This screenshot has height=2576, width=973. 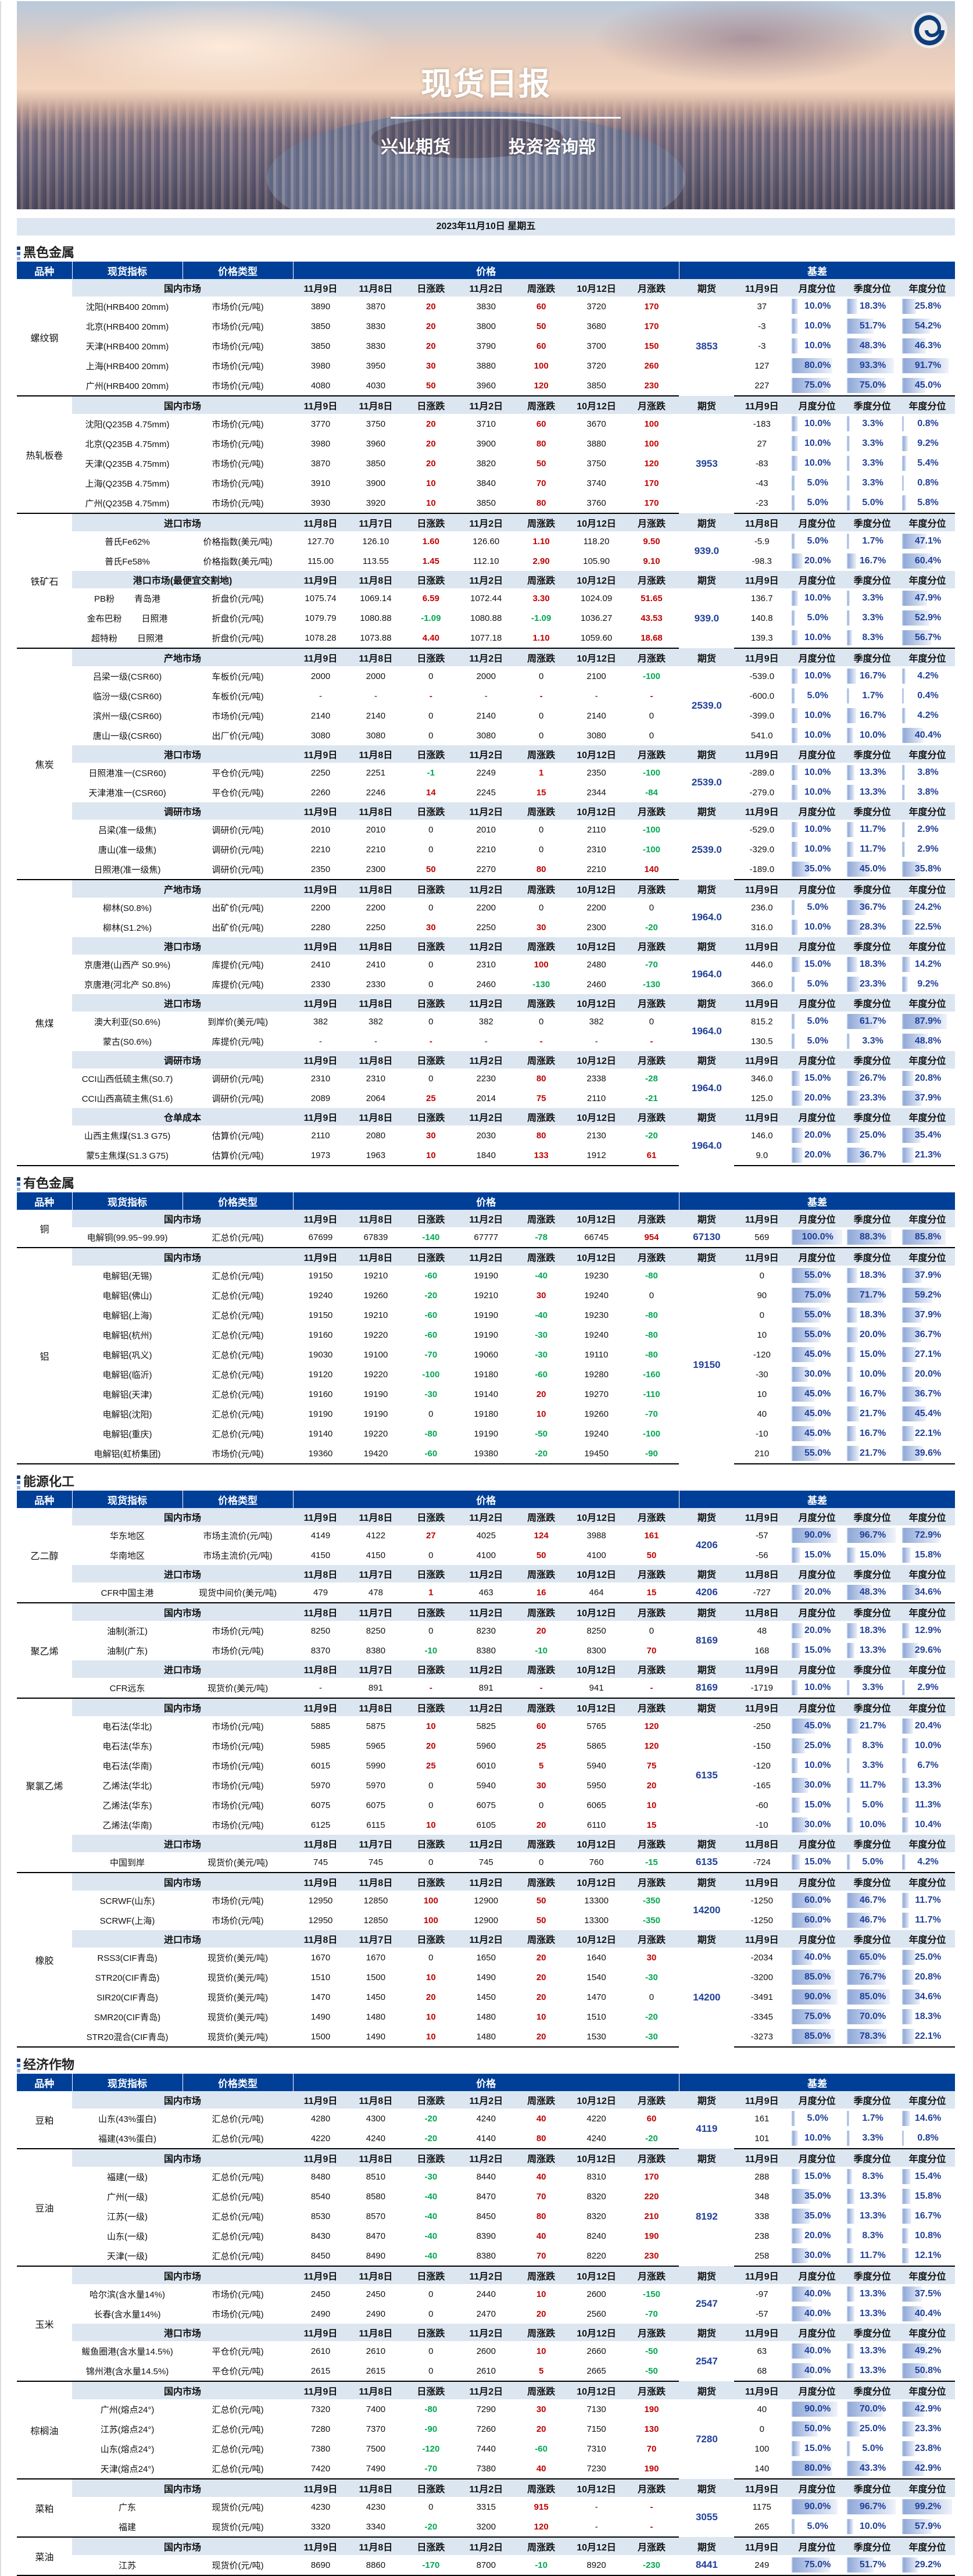 I want to click on percentile-value: 76.7%, so click(x=872, y=1977).